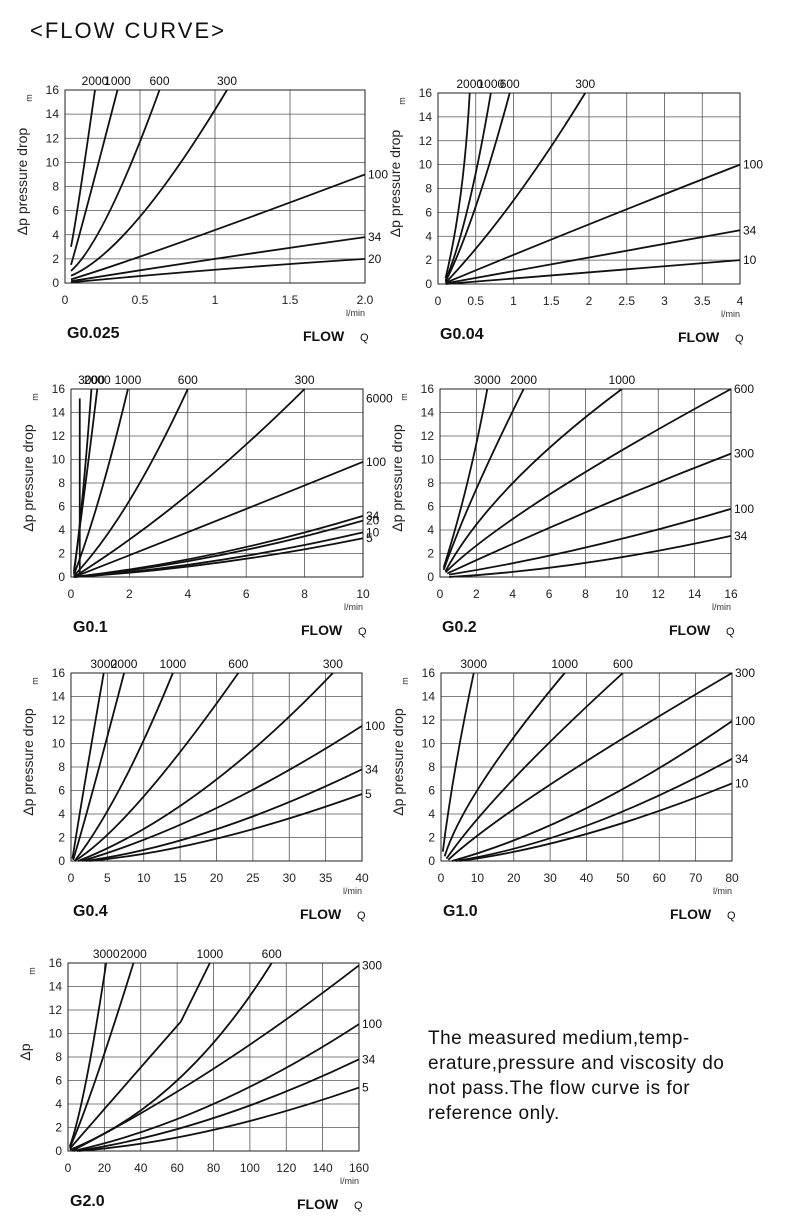  What do you see at coordinates (460, 911) in the screenshot?
I see `model-name: G1.0` at bounding box center [460, 911].